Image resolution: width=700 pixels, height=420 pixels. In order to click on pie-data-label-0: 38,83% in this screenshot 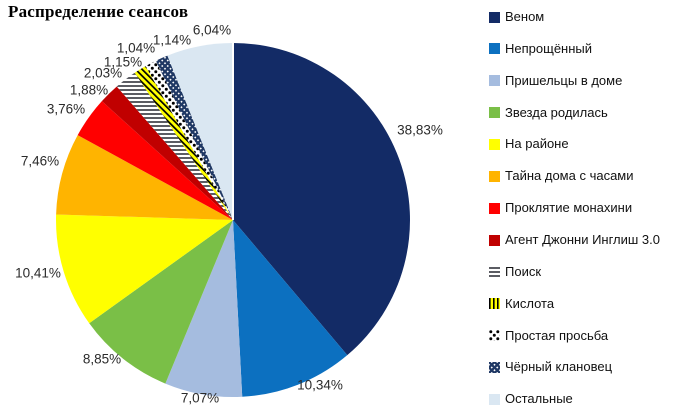, I will do `click(420, 130)`.